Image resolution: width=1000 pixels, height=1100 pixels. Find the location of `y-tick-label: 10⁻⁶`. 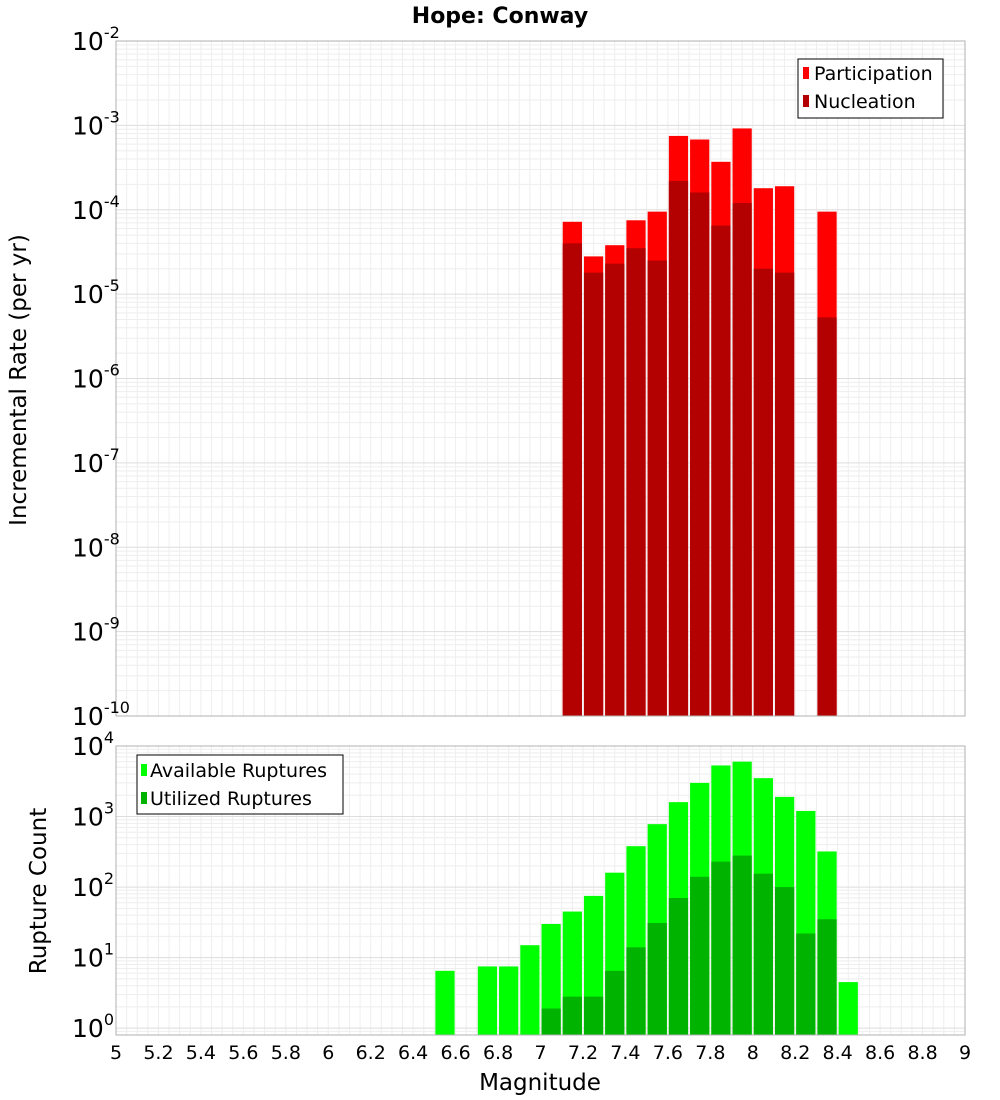

y-tick-label: 10⁻⁶ is located at coordinates (96, 377).